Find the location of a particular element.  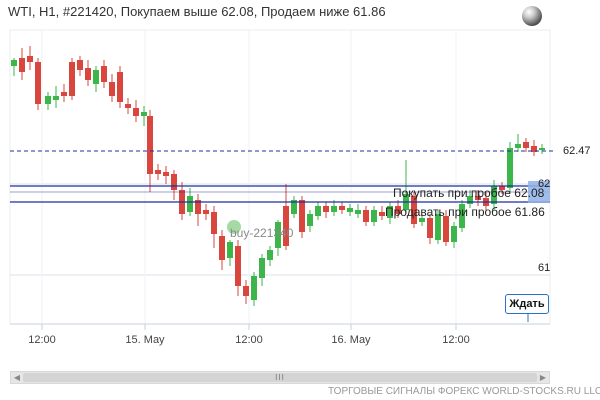

sell-signal-text: Продавать при пробое 61.86 is located at coordinates (465, 212).